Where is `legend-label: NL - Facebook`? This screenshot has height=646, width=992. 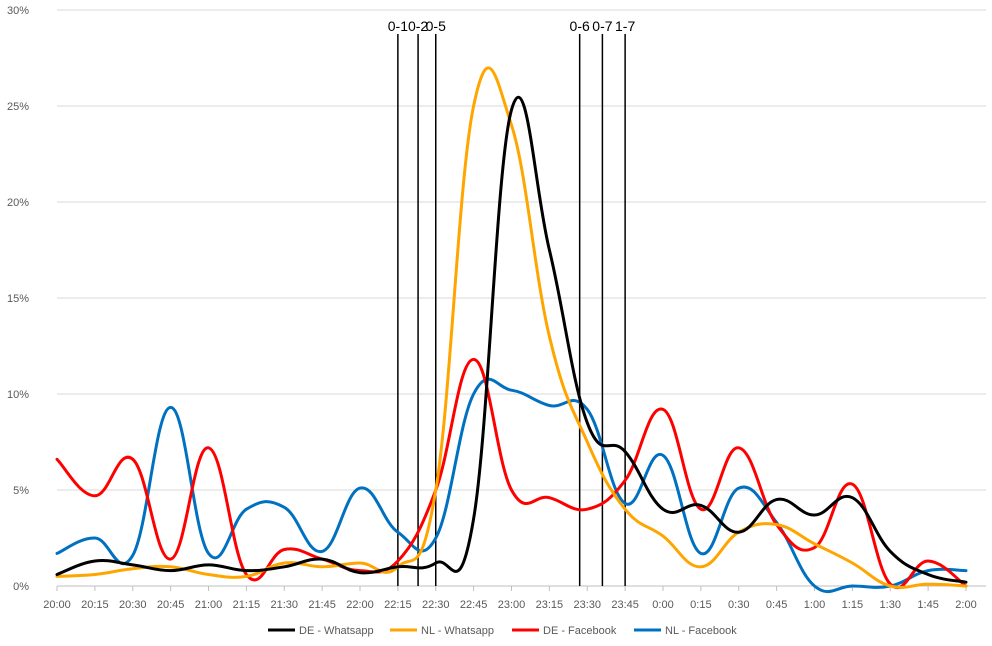 legend-label: NL - Facebook is located at coordinates (701, 631).